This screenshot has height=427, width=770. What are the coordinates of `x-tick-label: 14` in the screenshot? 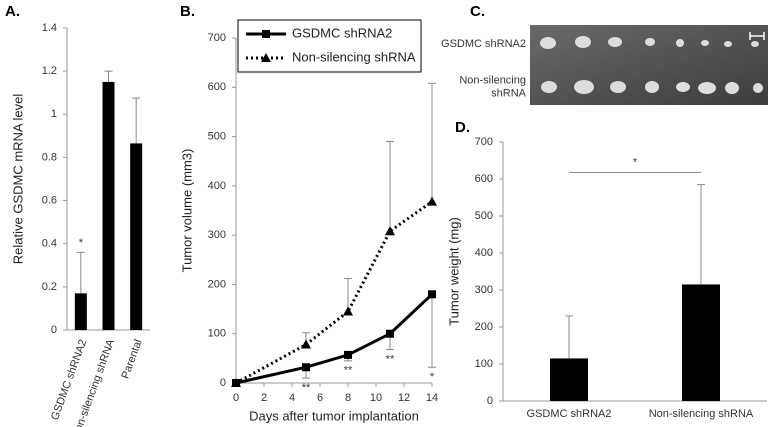 It's located at (432, 398).